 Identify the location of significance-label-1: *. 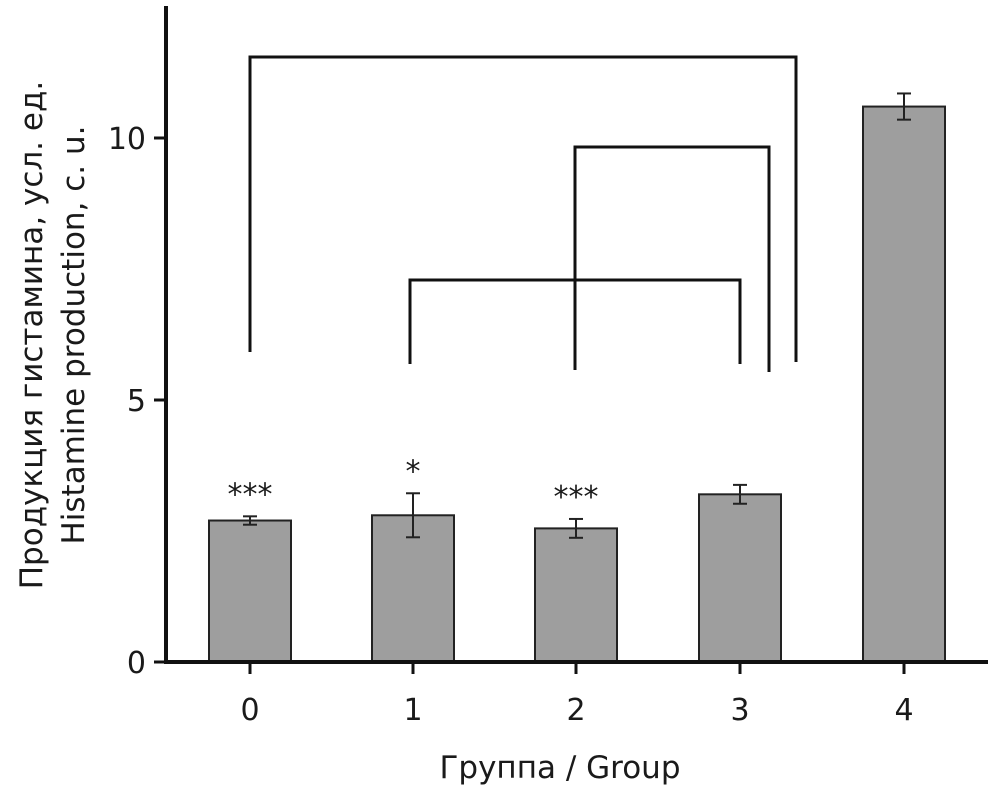
(413, 471).